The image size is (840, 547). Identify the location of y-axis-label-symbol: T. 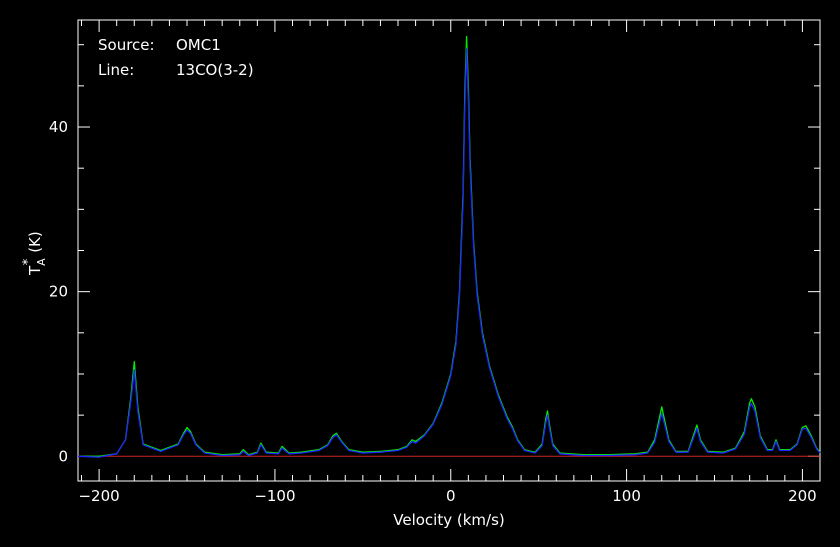
(35, 270).